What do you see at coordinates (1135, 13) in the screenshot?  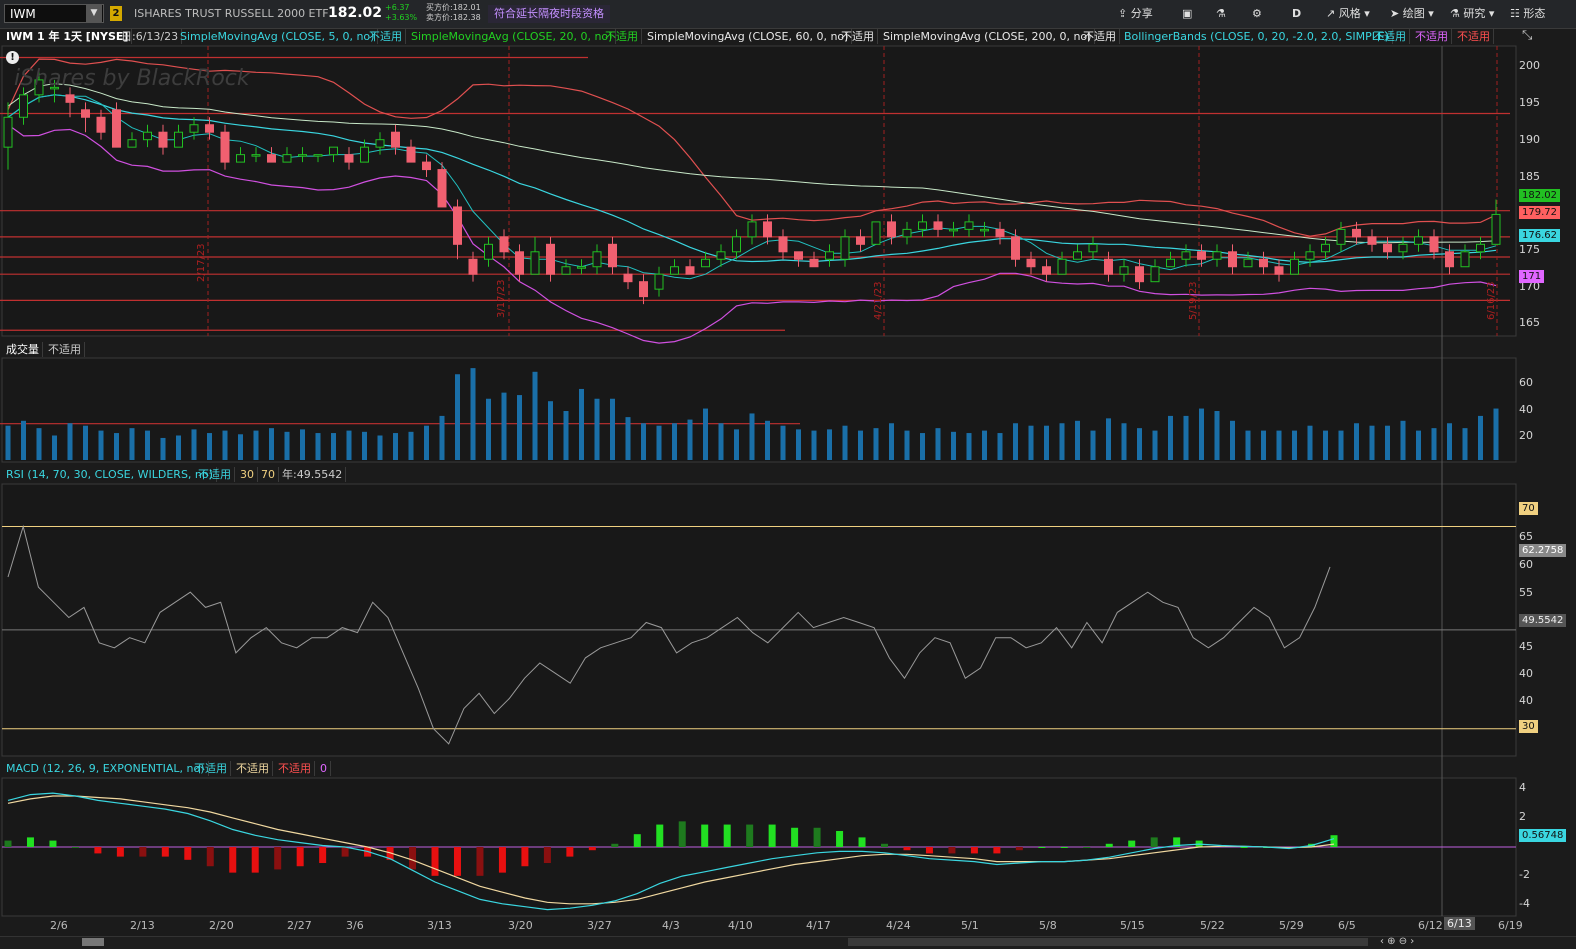 I see `share-button: ⇪ 分享` at bounding box center [1135, 13].